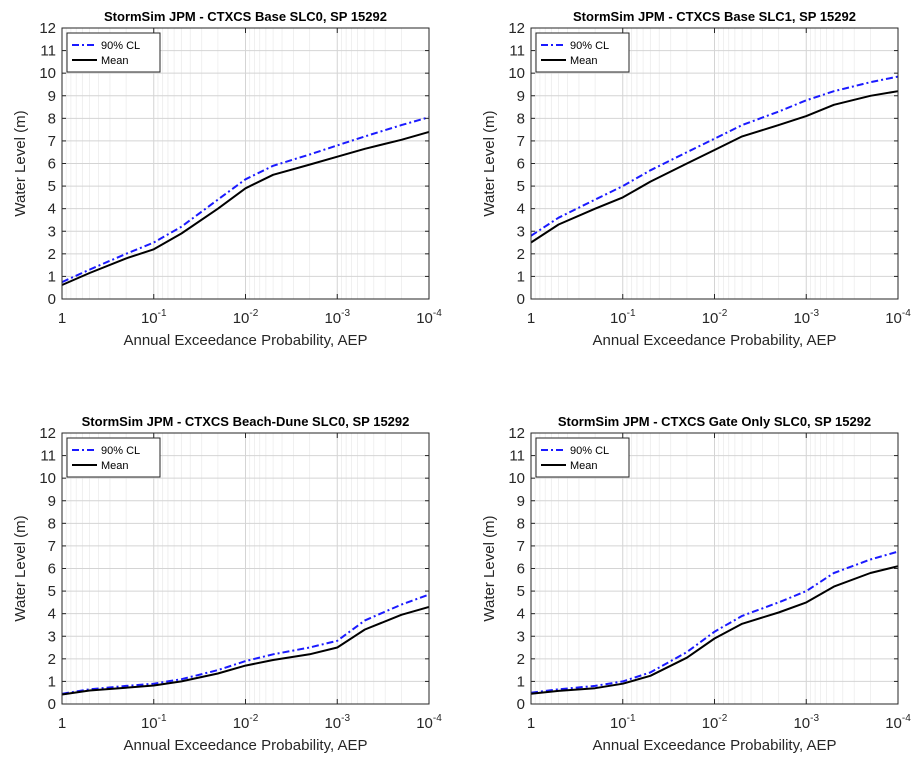 This screenshot has width=918, height=765. I want to click on chart-title: StormSim JPM - CTXCS Base SLC0, SP 15292, so click(245, 16).